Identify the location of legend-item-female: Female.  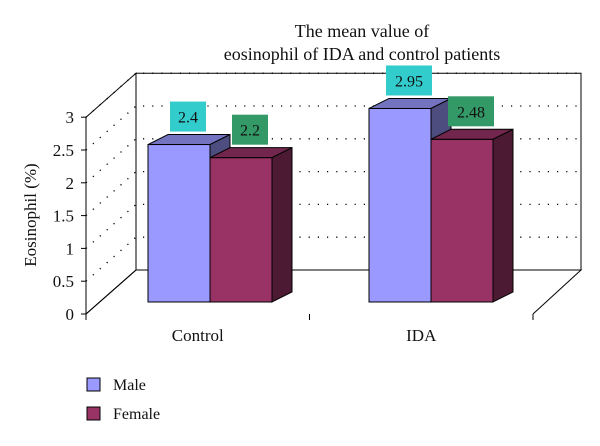
(123, 414).